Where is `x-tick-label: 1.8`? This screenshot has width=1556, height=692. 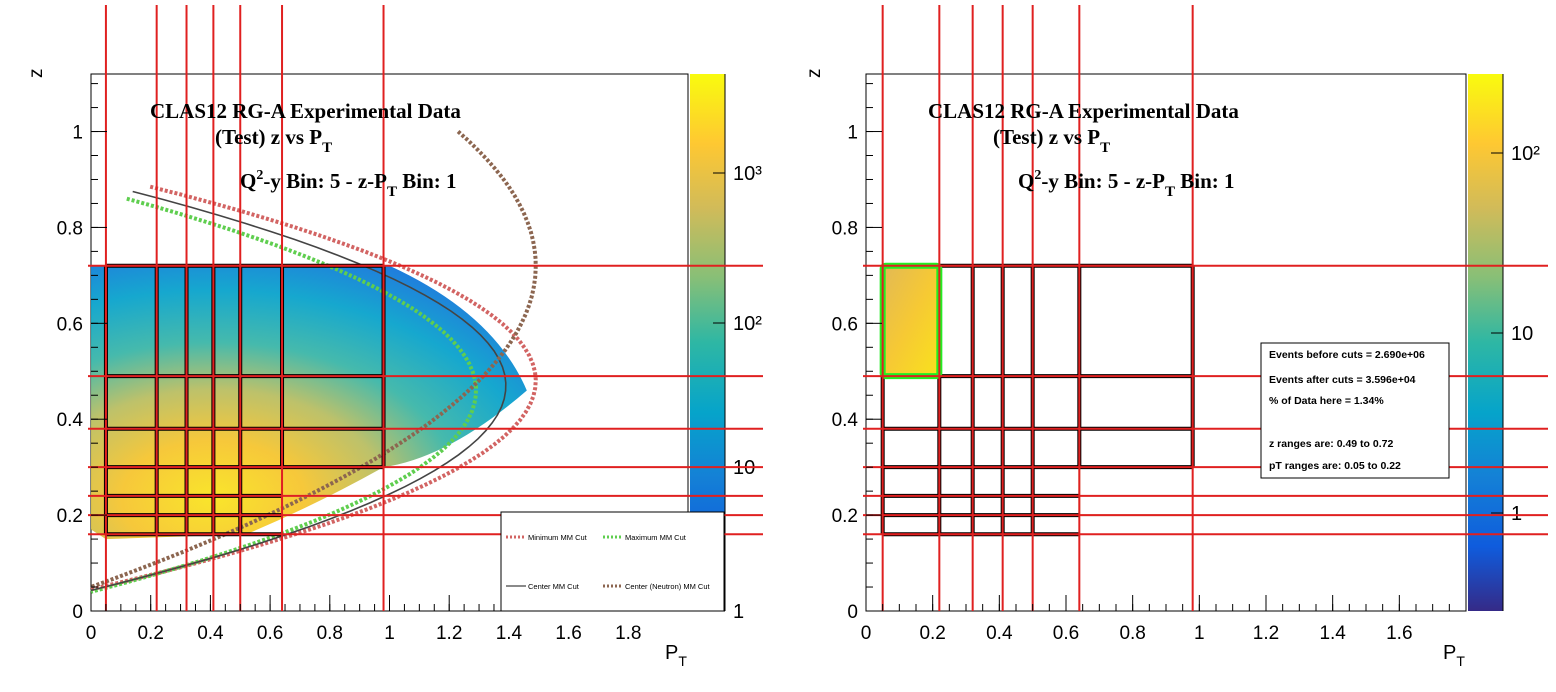
x-tick-label: 1.8 is located at coordinates (628, 633).